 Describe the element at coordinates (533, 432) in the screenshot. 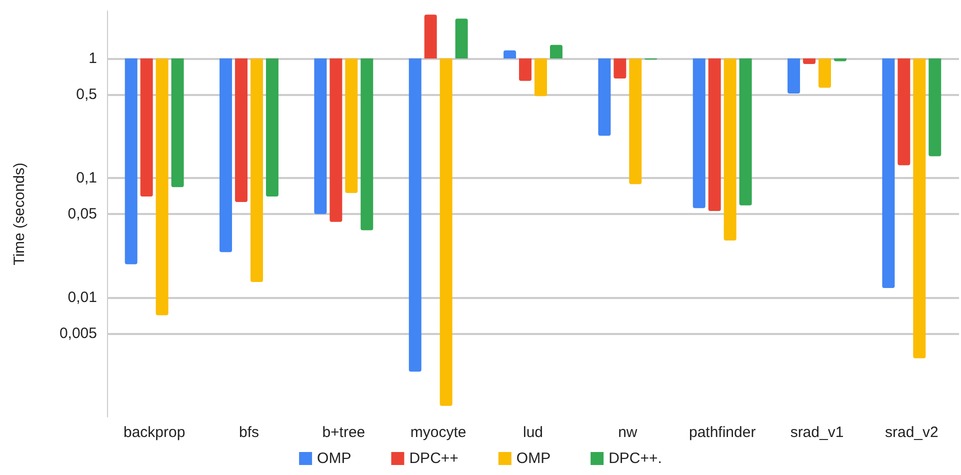

I see `x-tick-label: lud` at that location.